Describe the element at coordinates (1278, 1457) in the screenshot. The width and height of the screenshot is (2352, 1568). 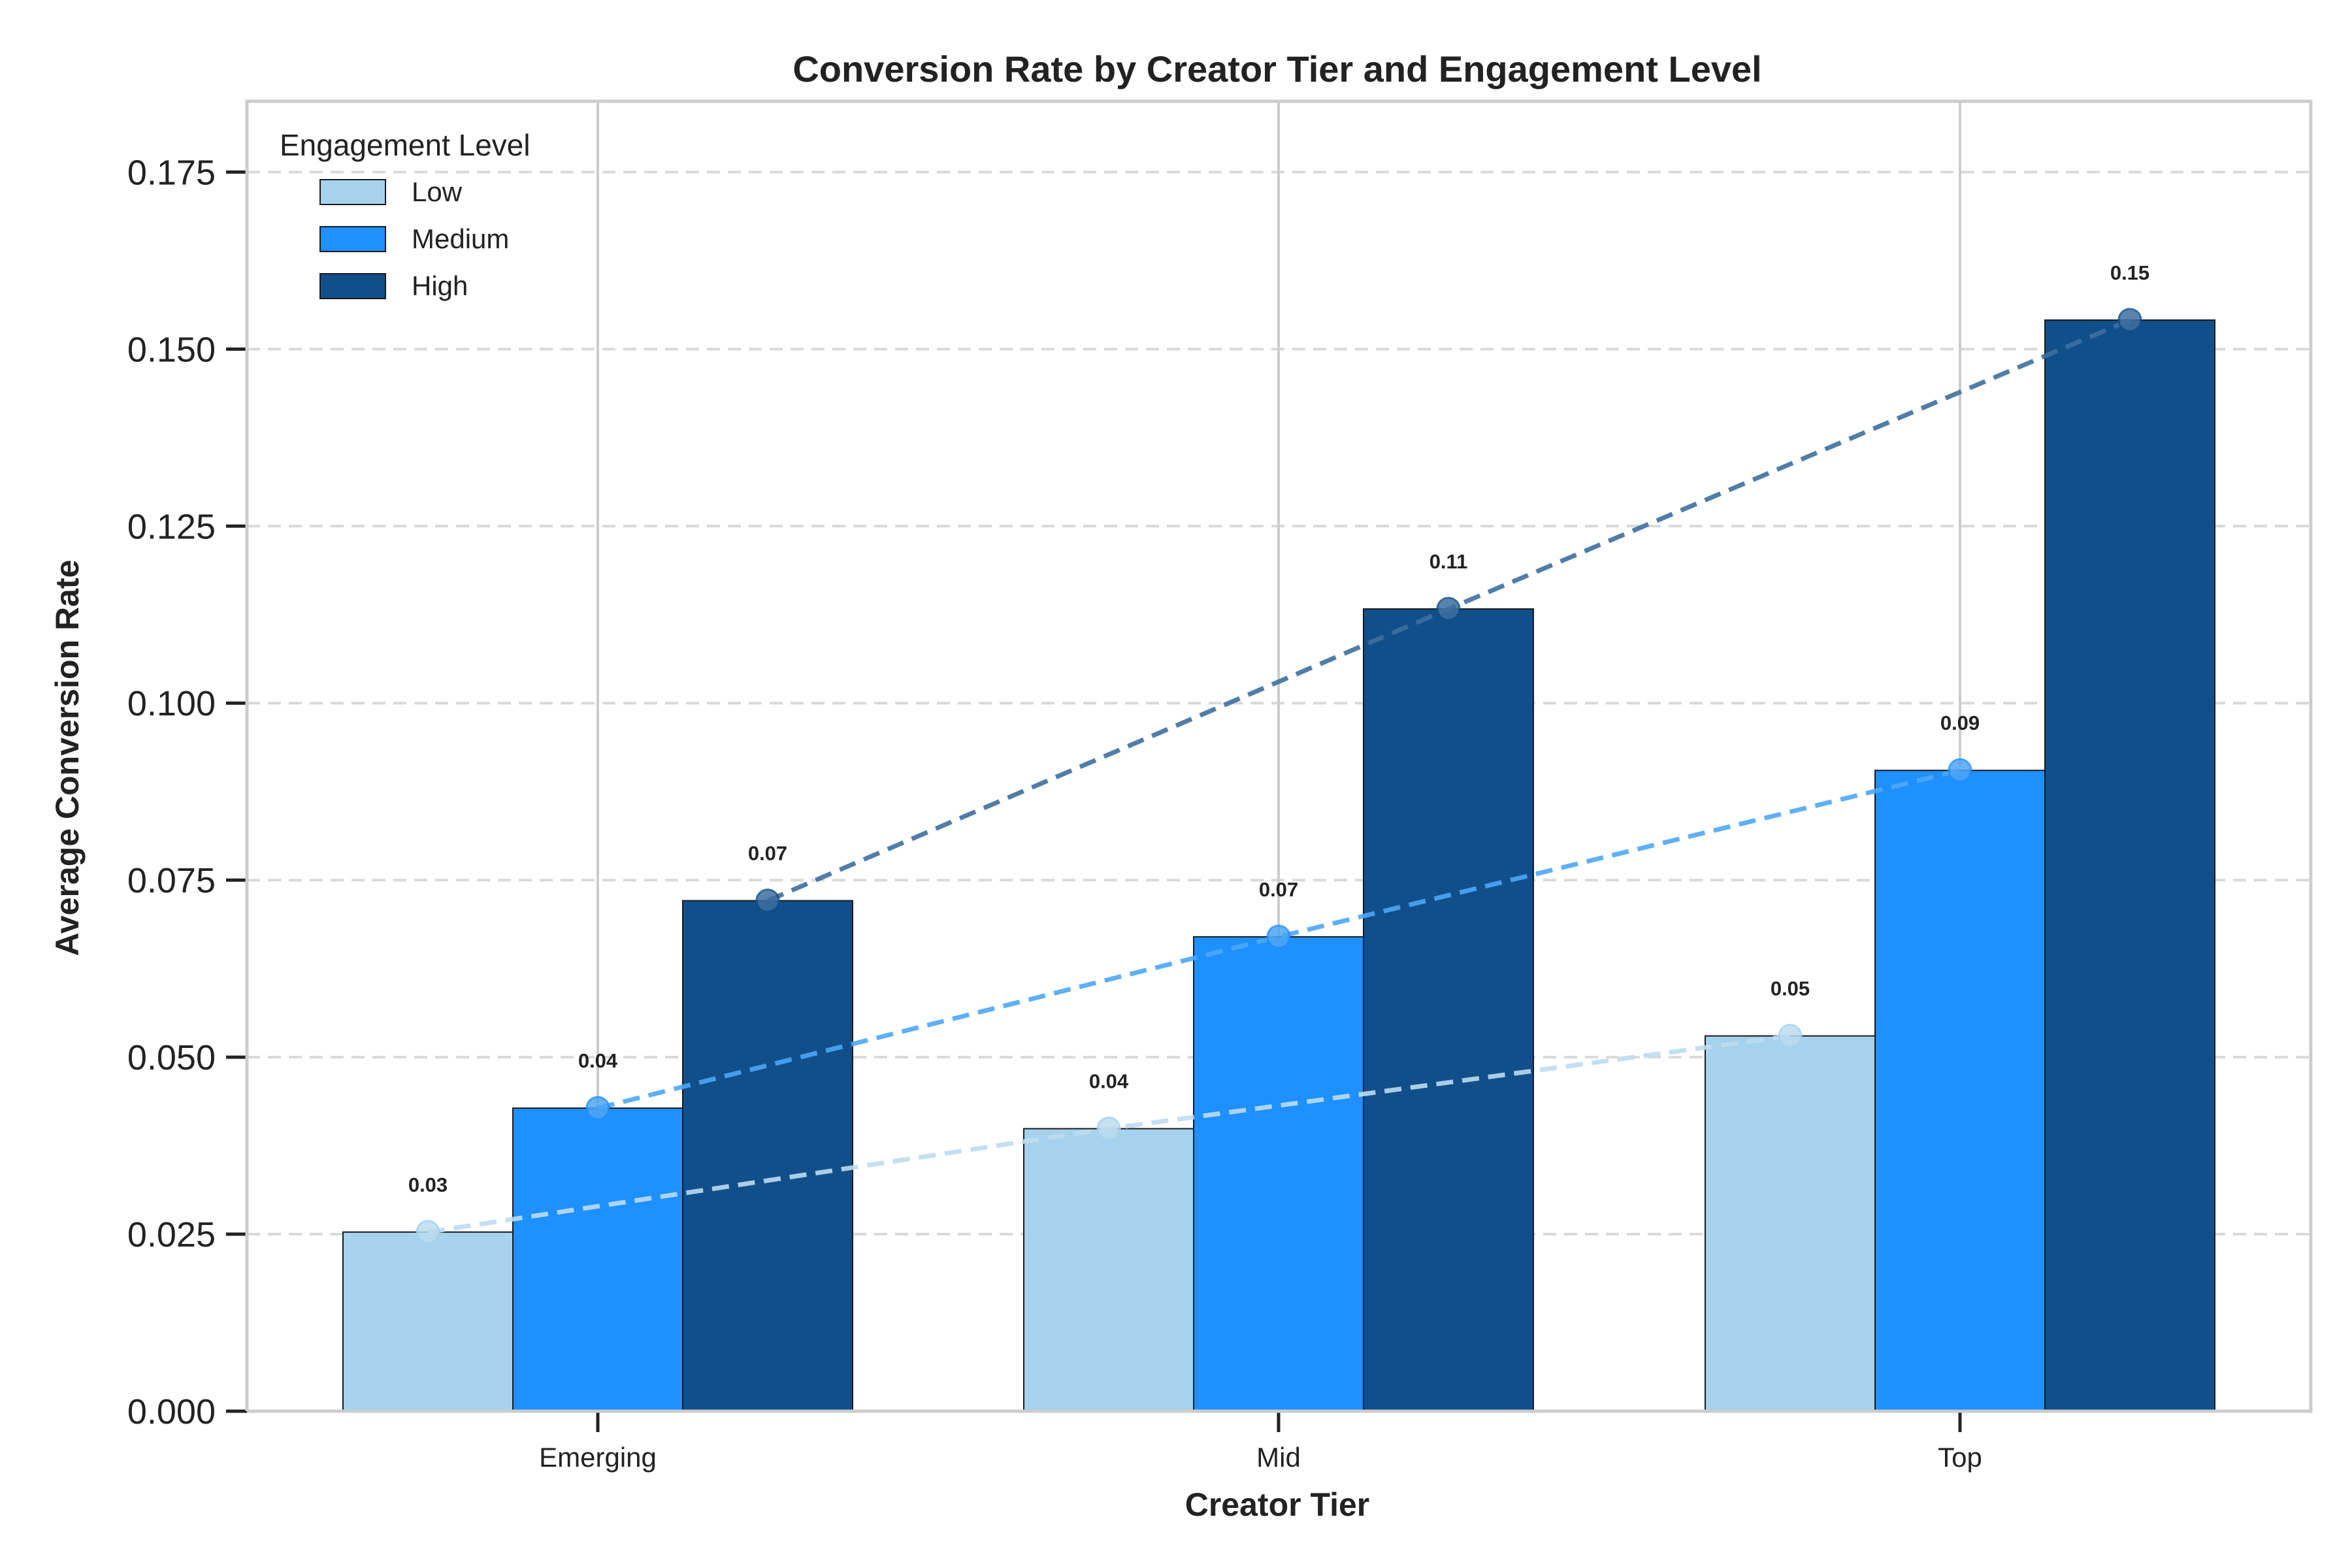
I see `x-tick-label: Mid` at that location.